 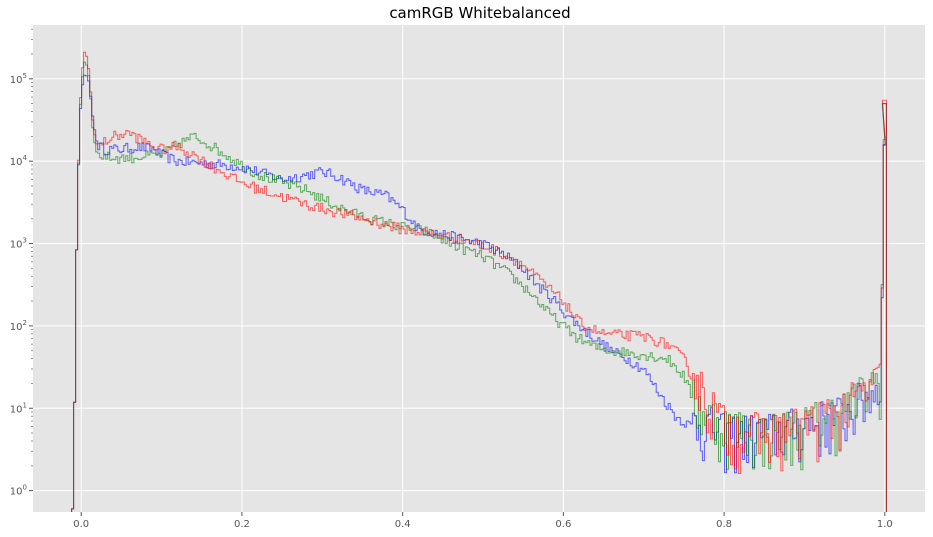 I want to click on y-tick-exponent: 3, so click(x=25, y=241).